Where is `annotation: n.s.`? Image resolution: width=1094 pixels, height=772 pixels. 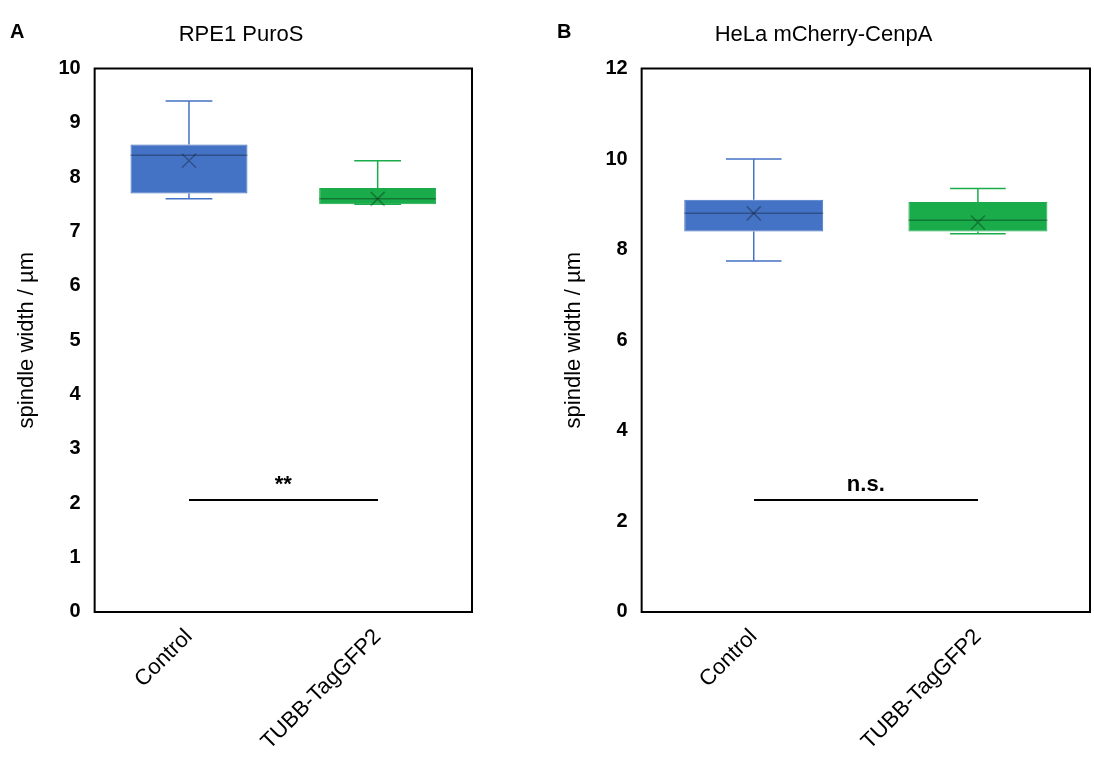
annotation: n.s. is located at coordinates (865, 483).